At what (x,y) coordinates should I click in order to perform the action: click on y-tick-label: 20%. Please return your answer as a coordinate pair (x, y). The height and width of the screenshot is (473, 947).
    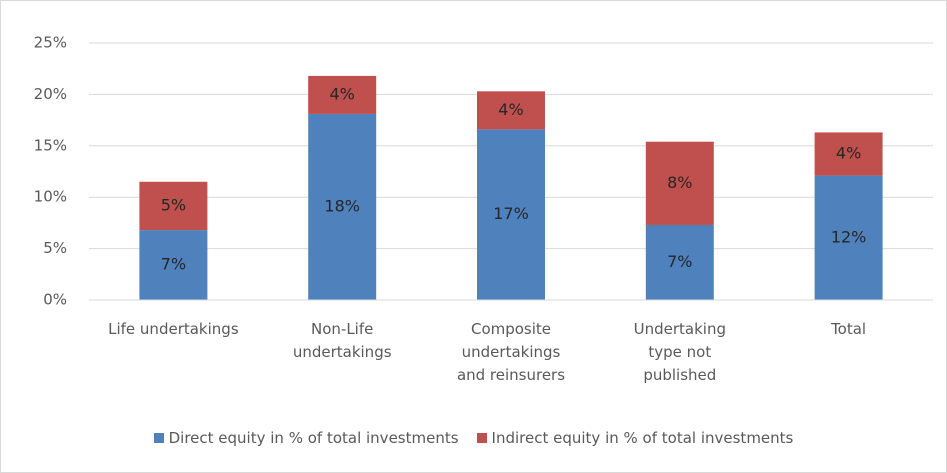
    Looking at the image, I should click on (50, 94).